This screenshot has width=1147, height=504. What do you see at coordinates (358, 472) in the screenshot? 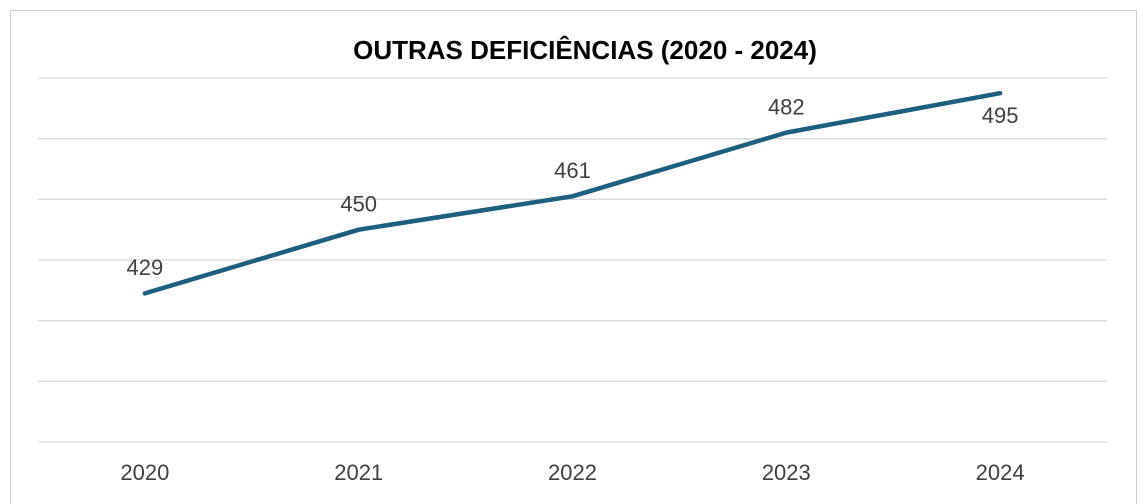
I see `x-tick-label: 2021` at bounding box center [358, 472].